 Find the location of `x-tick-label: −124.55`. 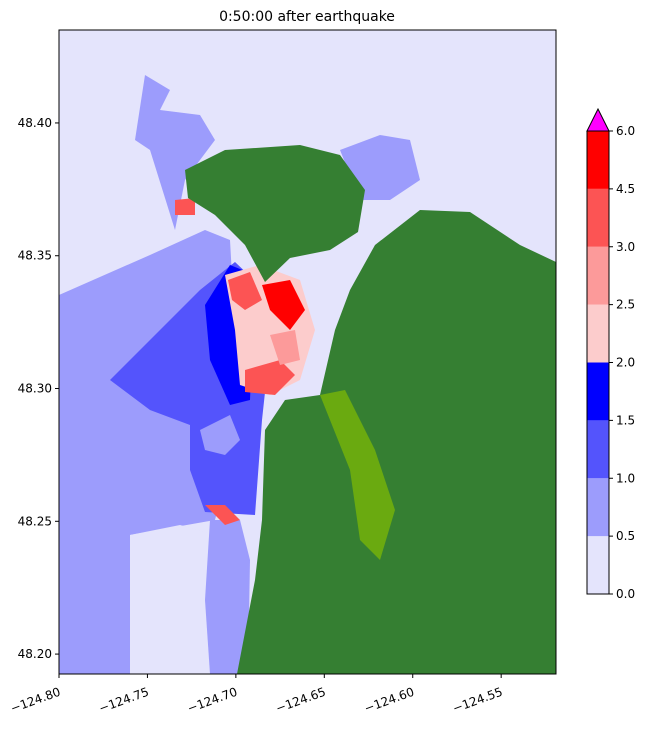

x-tick-label: −124.55 is located at coordinates (478, 700).